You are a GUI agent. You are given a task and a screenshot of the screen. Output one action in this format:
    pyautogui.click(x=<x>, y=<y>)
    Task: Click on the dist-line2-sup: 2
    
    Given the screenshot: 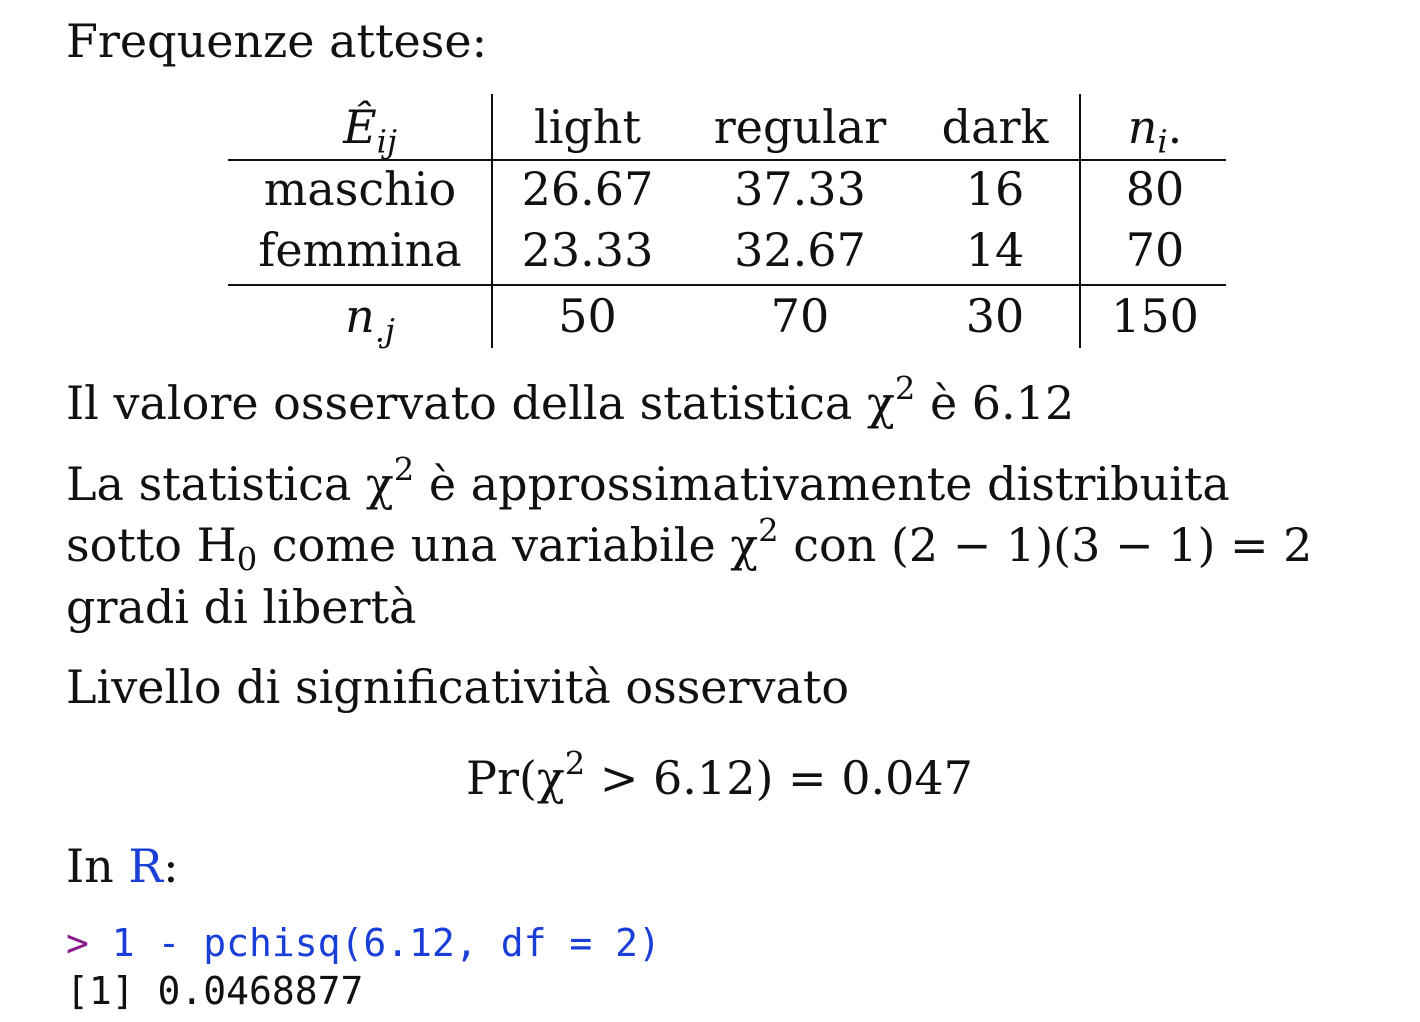 What is the action you would take?
    pyautogui.click(x=768, y=530)
    